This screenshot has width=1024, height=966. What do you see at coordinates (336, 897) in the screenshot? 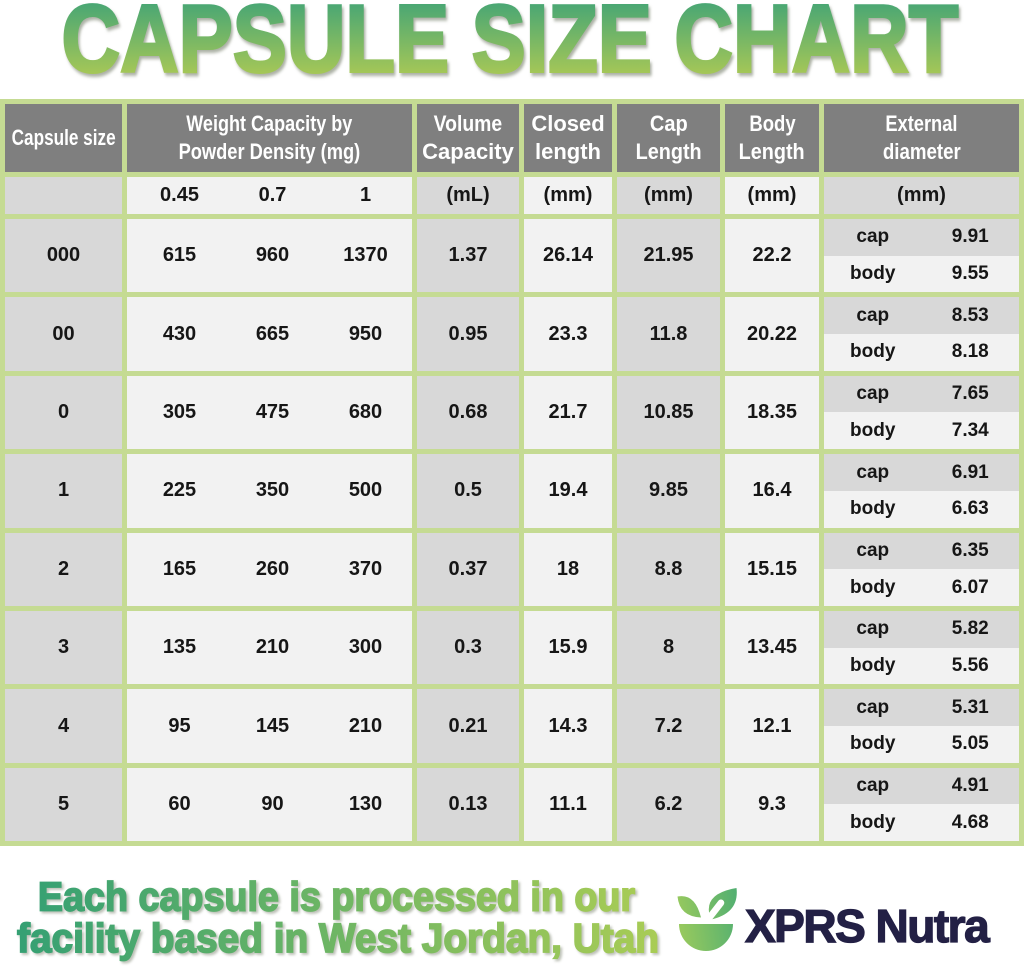
I see `svg-text:Each capsule is processed in o: Each capsule is processed in our` at bounding box center [336, 897].